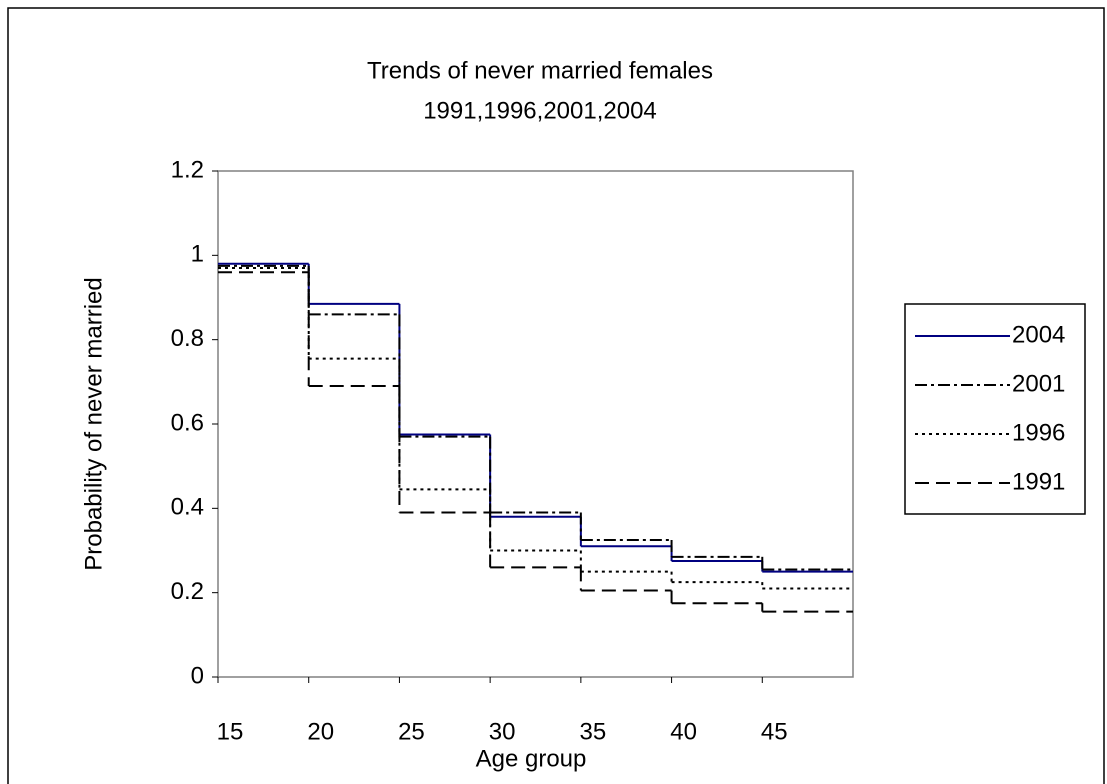 This screenshot has width=1107, height=784. Describe the element at coordinates (1038, 432) in the screenshot. I see `legend-label: 1996` at that location.